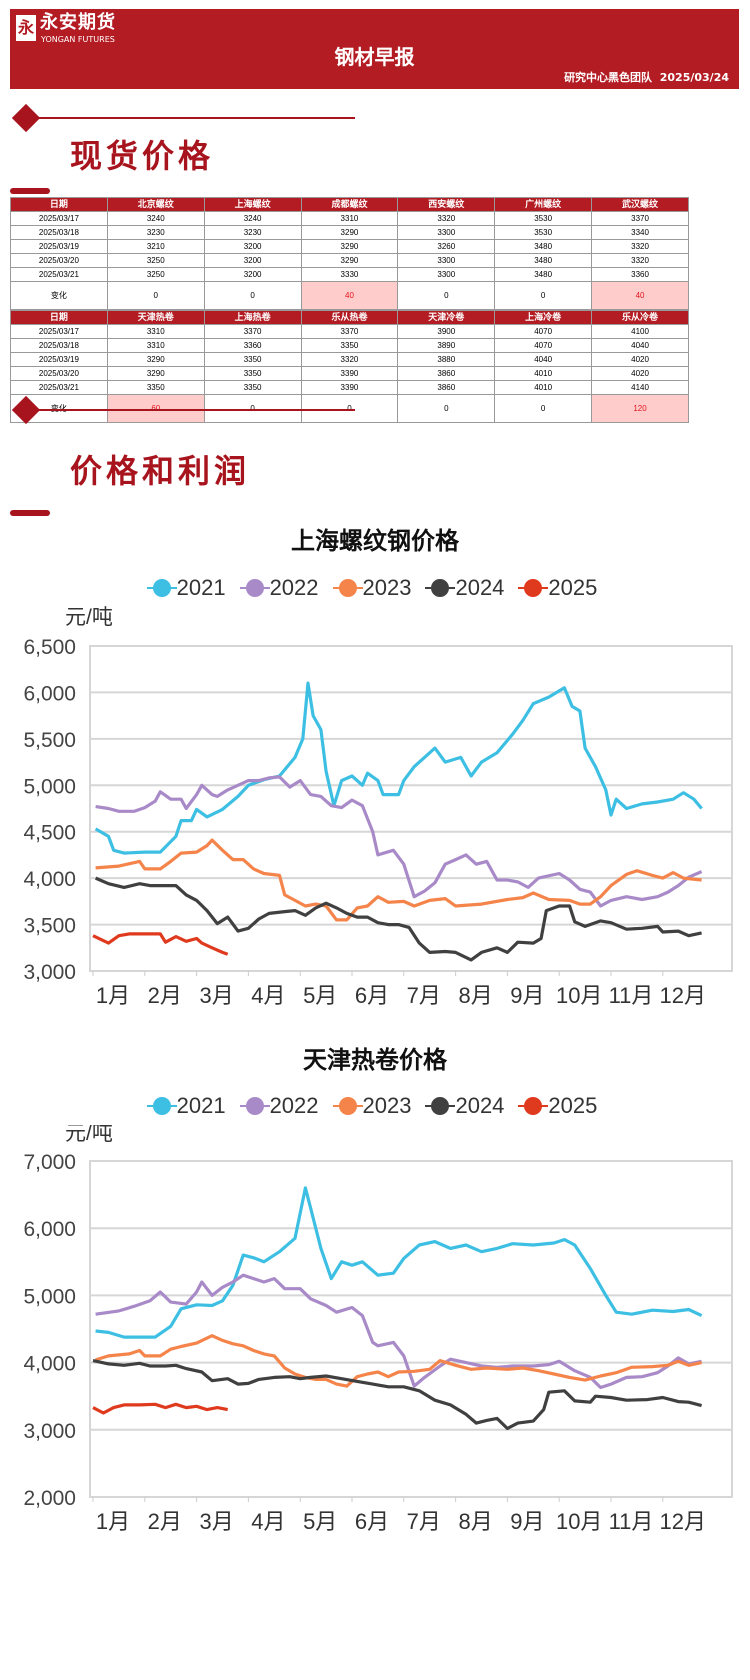  I want to click on y-tick-label: 3,500, so click(49, 926).